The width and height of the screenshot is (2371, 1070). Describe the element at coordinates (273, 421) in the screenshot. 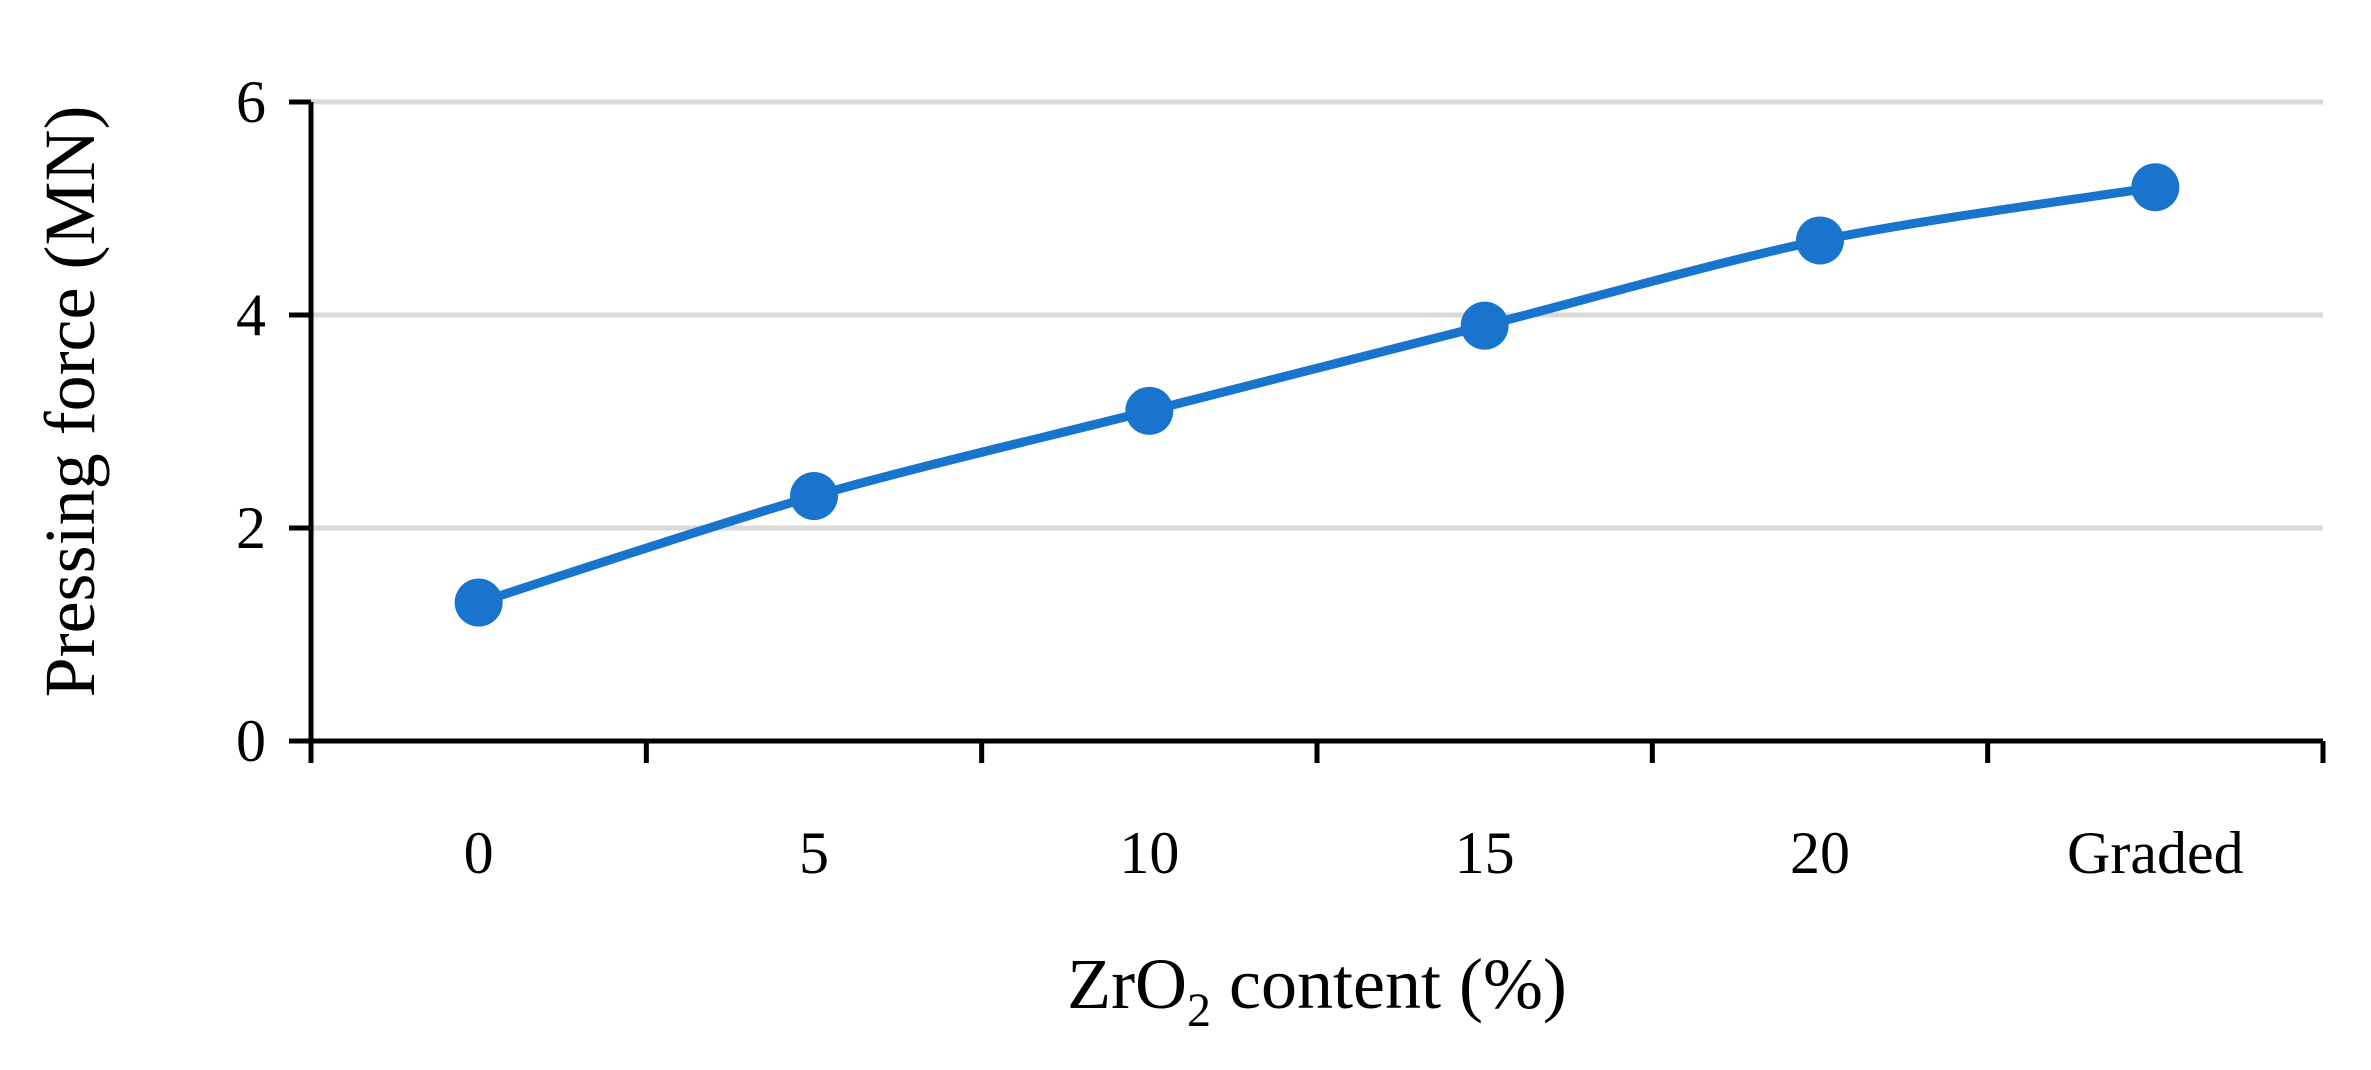

I see `y-axis-ticks: 0 2 4 6` at that location.